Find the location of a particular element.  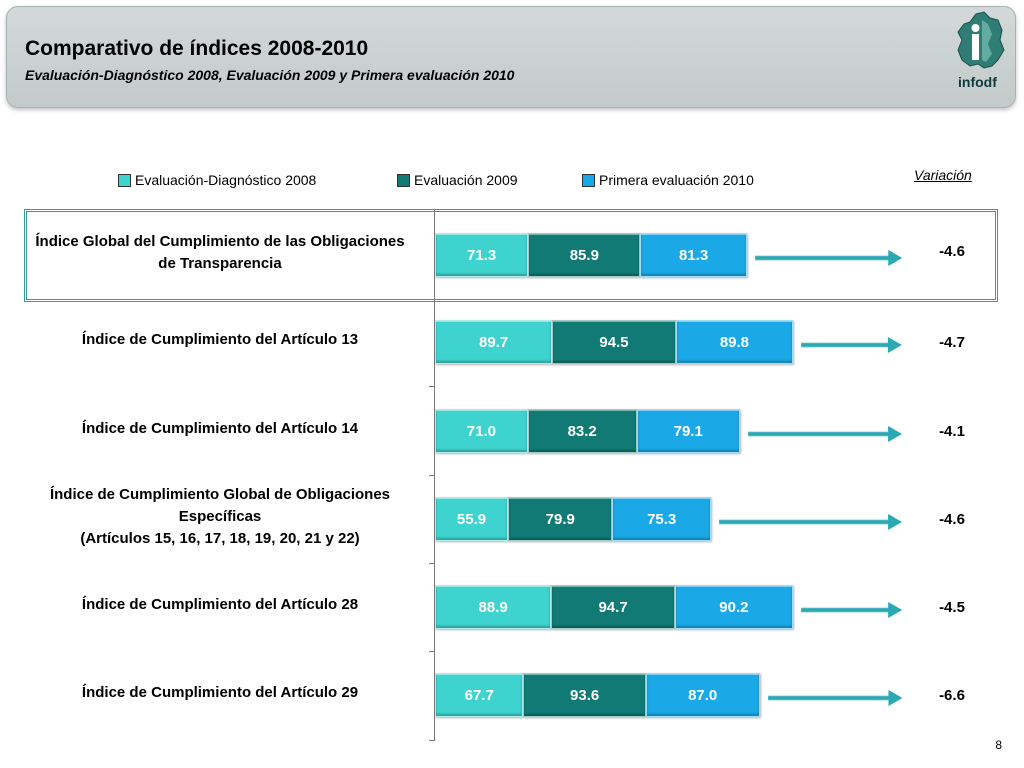

category-label-line: Índice de Cumplimiento del Artículo 13 is located at coordinates (220, 339).